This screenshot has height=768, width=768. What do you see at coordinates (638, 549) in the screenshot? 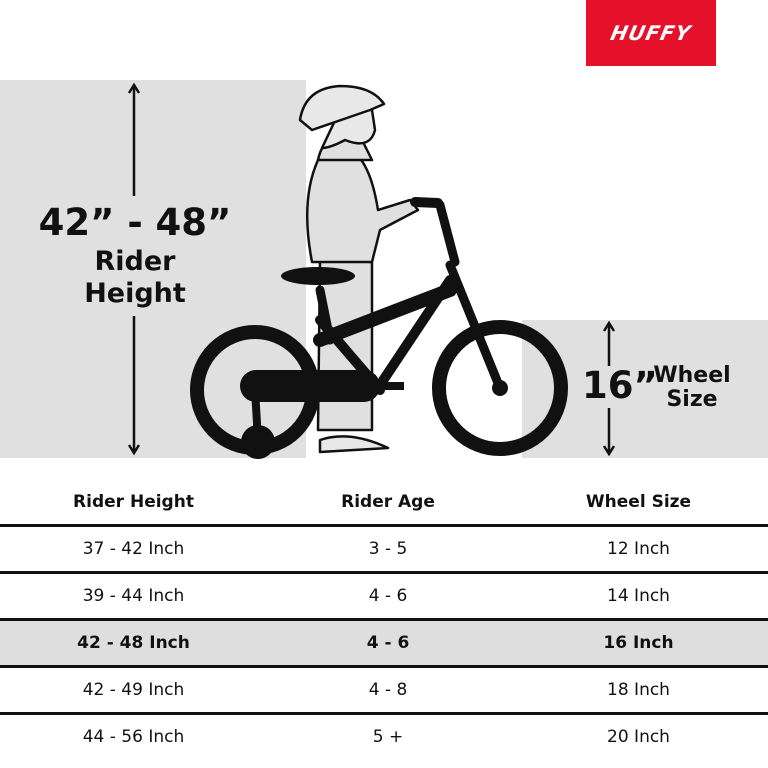
I see `cell-wheel-size: 12 Inch` at bounding box center [638, 549].